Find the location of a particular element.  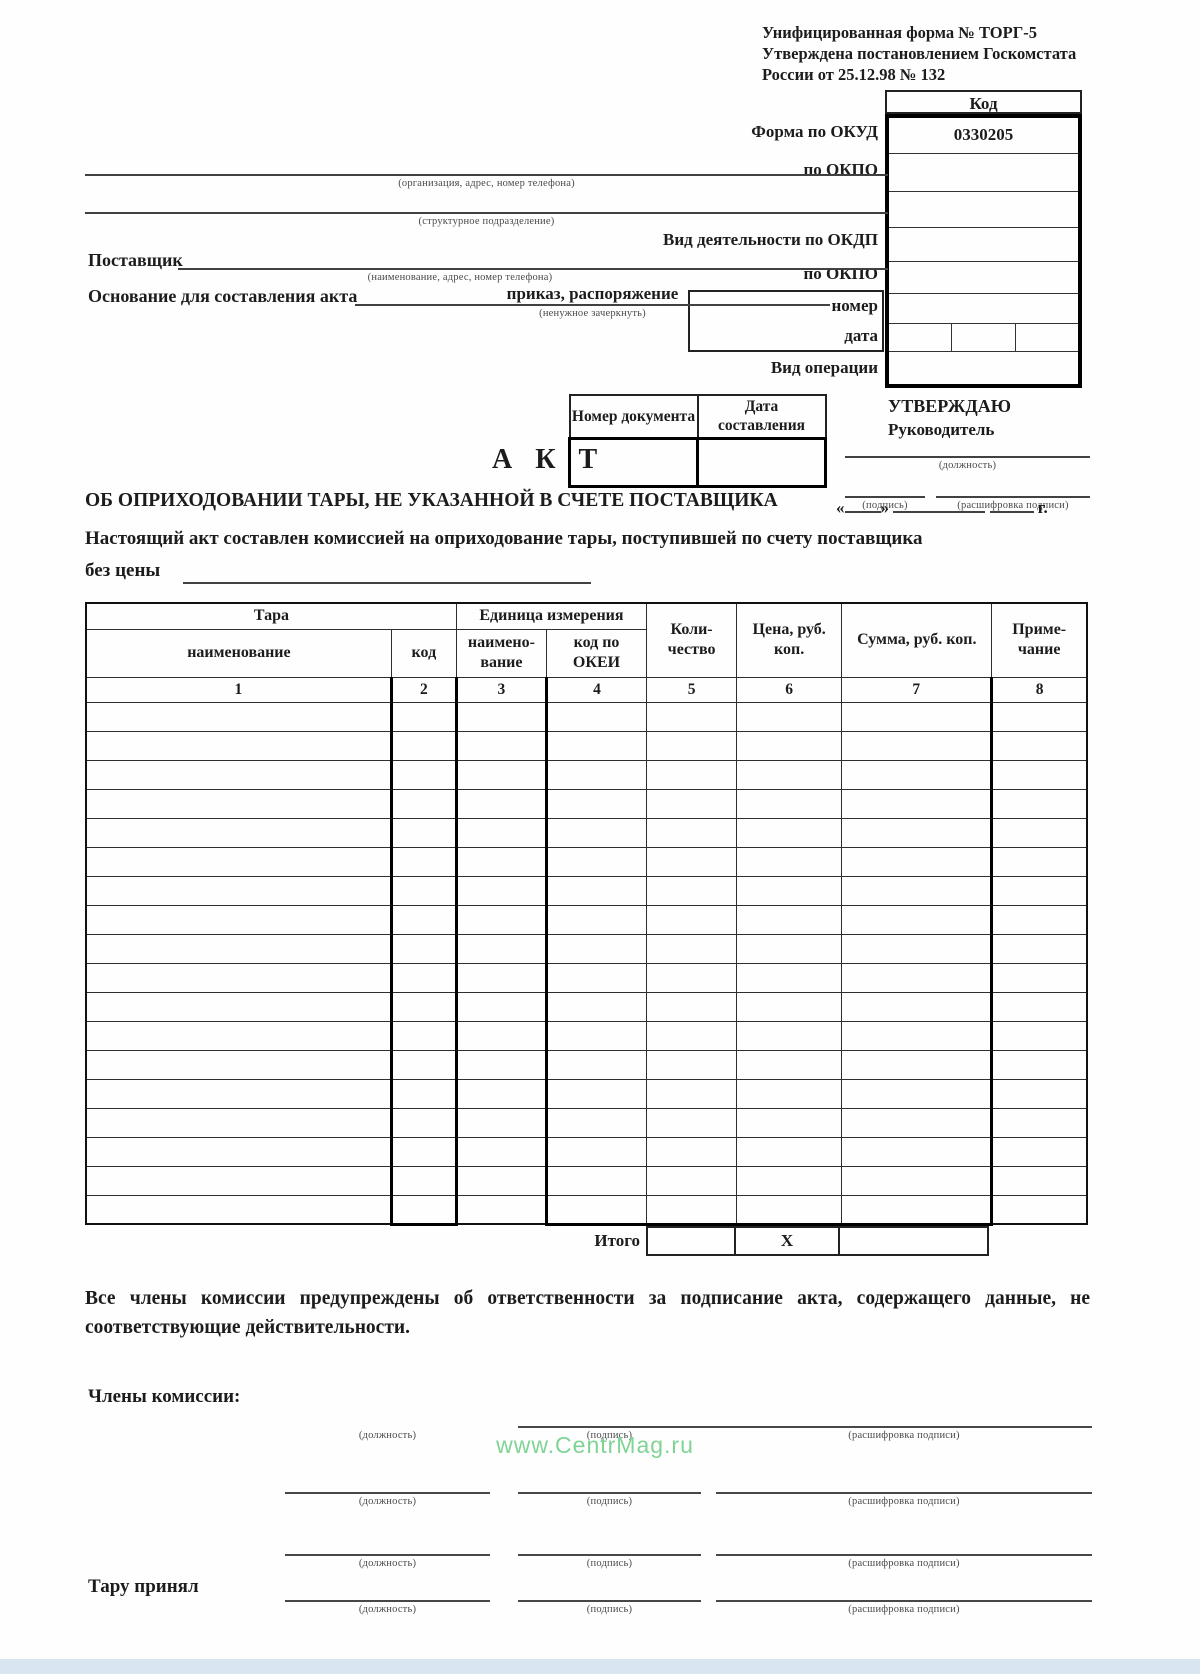

code-box-header: Код is located at coordinates (983, 102).